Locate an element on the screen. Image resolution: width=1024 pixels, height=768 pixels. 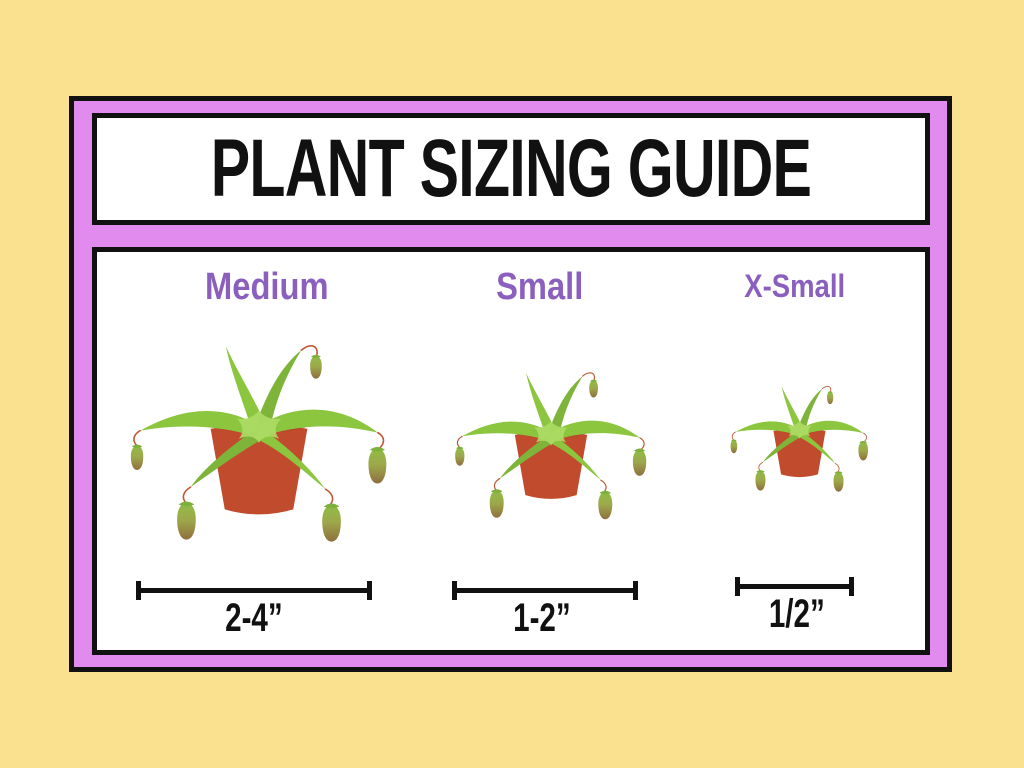
size-label-small: Small is located at coordinates (540, 287).